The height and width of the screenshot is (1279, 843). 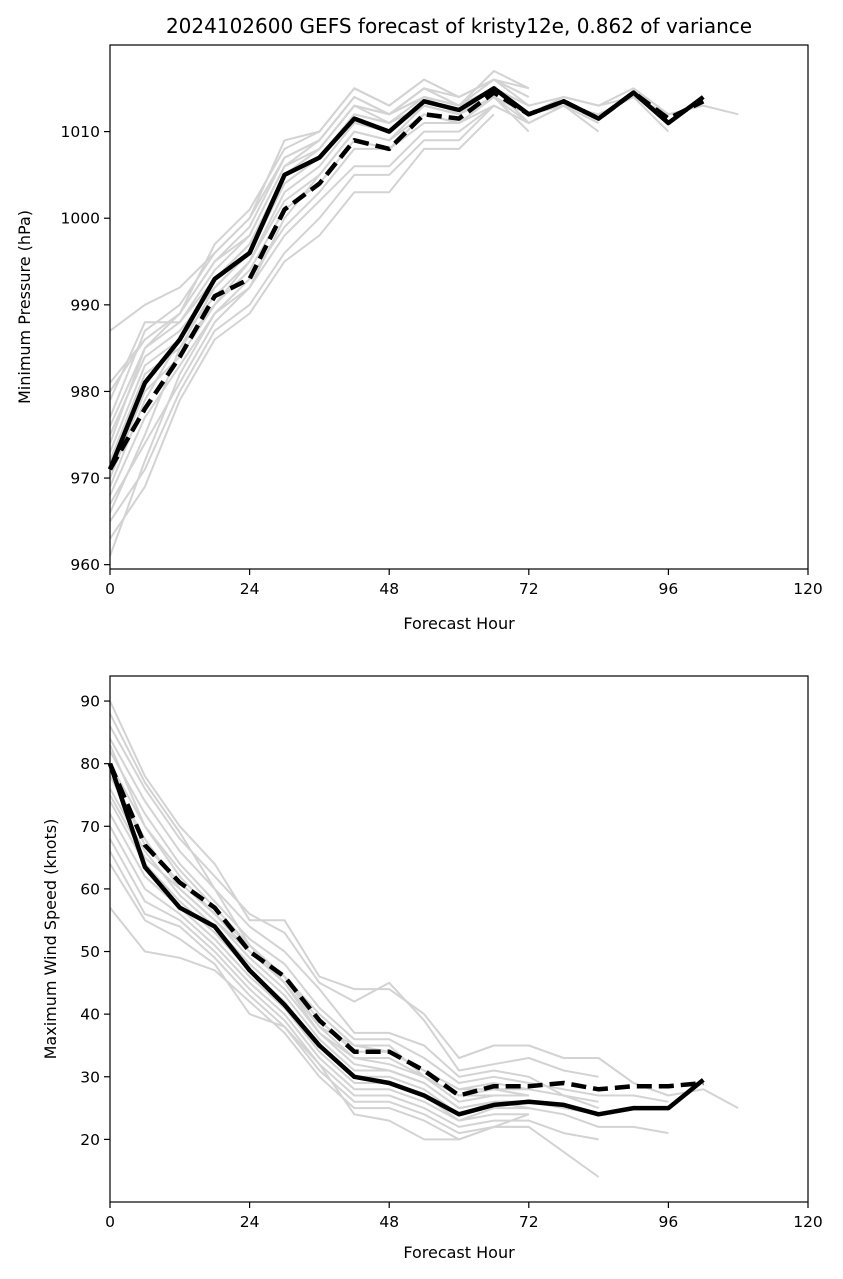 What do you see at coordinates (459, 1252) in the screenshot?
I see `wind-x-axis-label: Forecast Hour` at bounding box center [459, 1252].